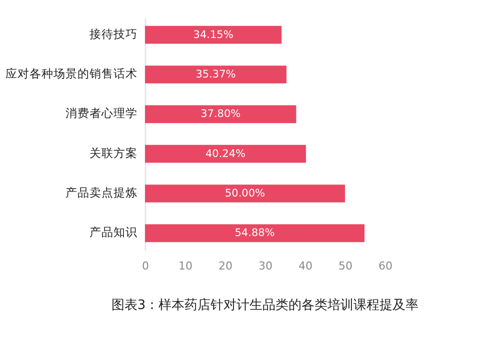 The image size is (500, 362). I want to click on data-label: 50.00%, so click(245, 193).